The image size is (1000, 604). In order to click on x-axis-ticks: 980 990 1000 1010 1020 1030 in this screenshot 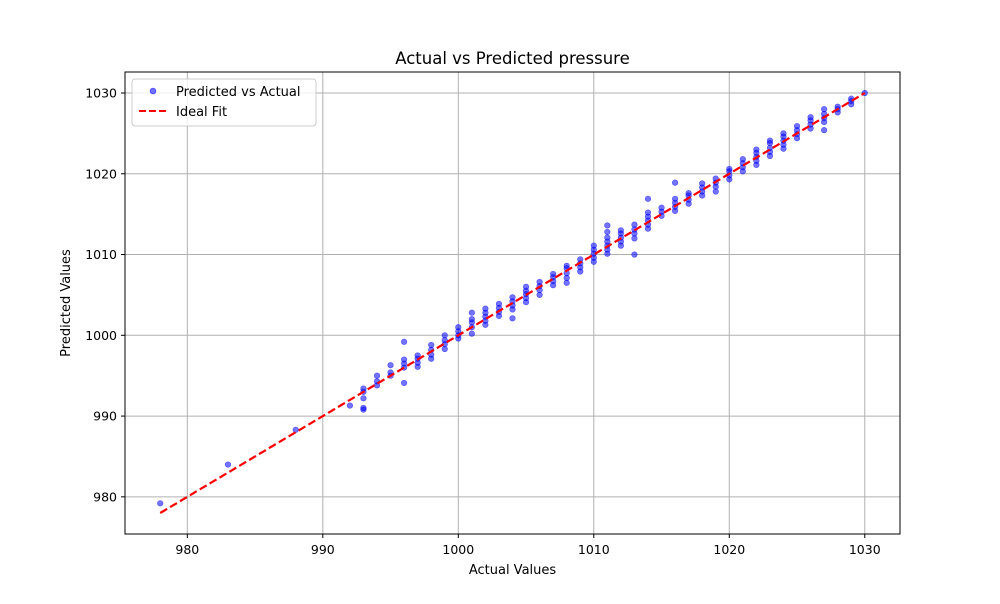, I will do `click(528, 545)`.